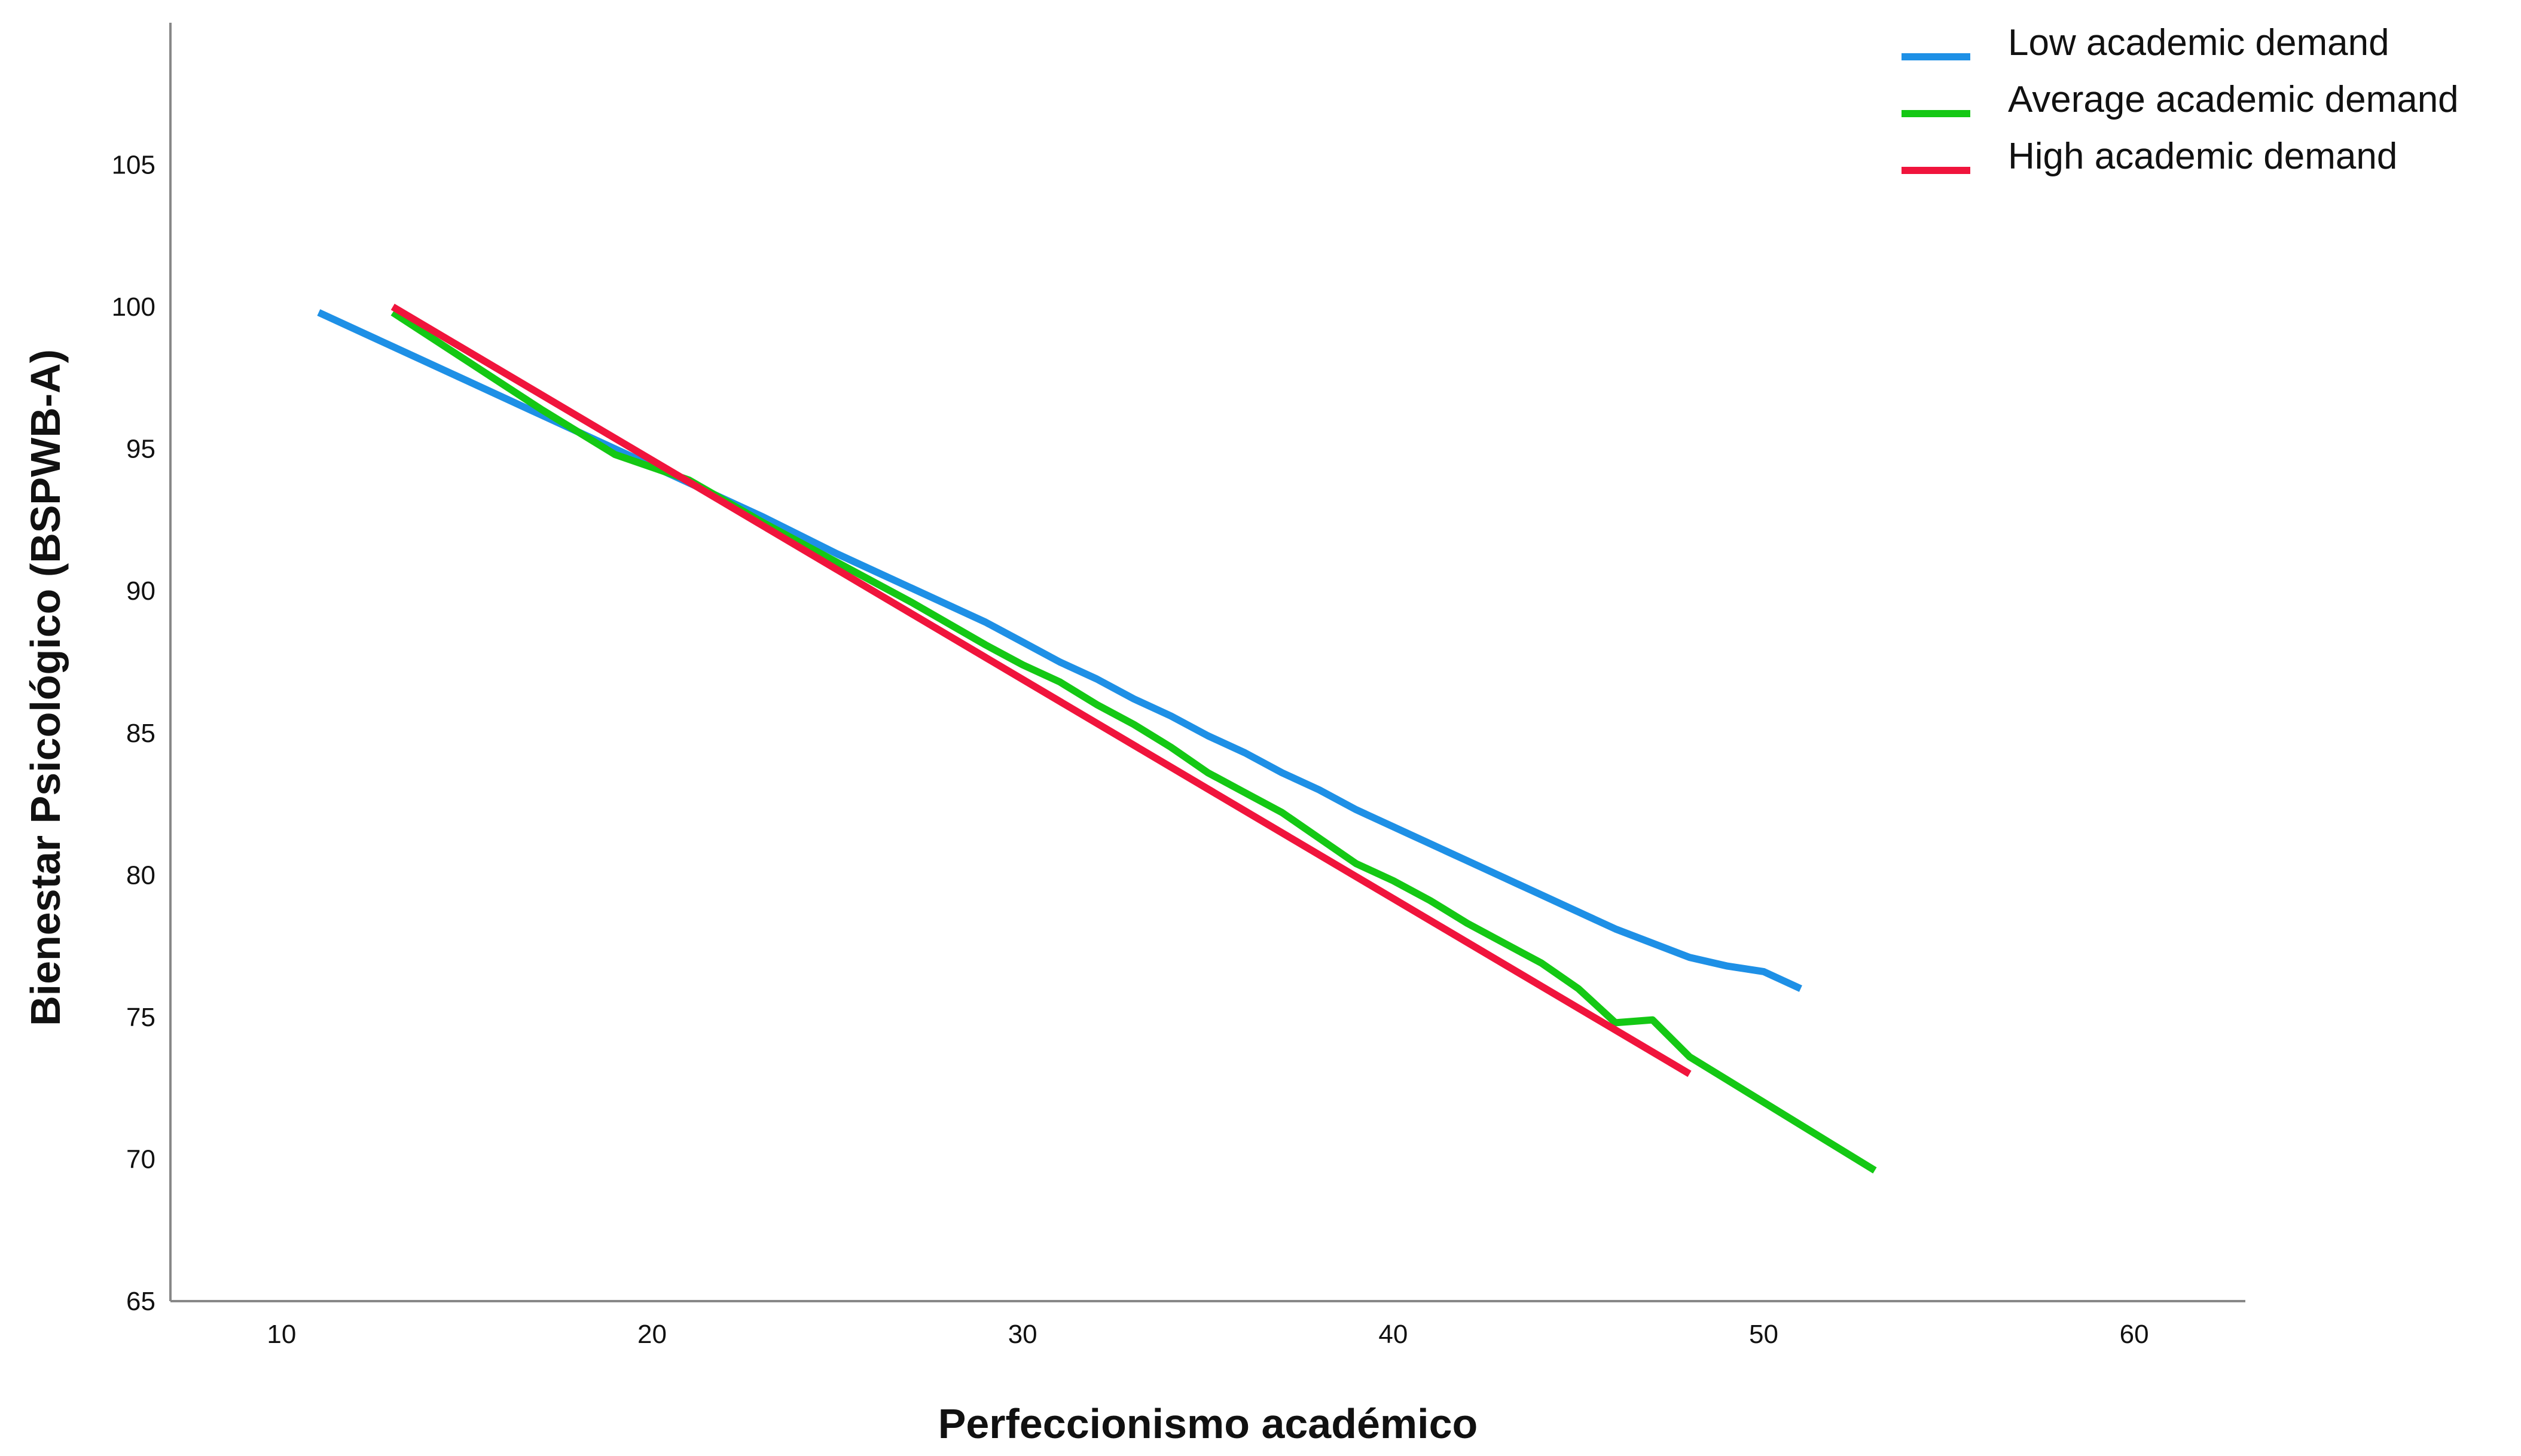 The image size is (2521, 1456). I want to click on legend-label-3: High academic demand, so click(2202, 156).